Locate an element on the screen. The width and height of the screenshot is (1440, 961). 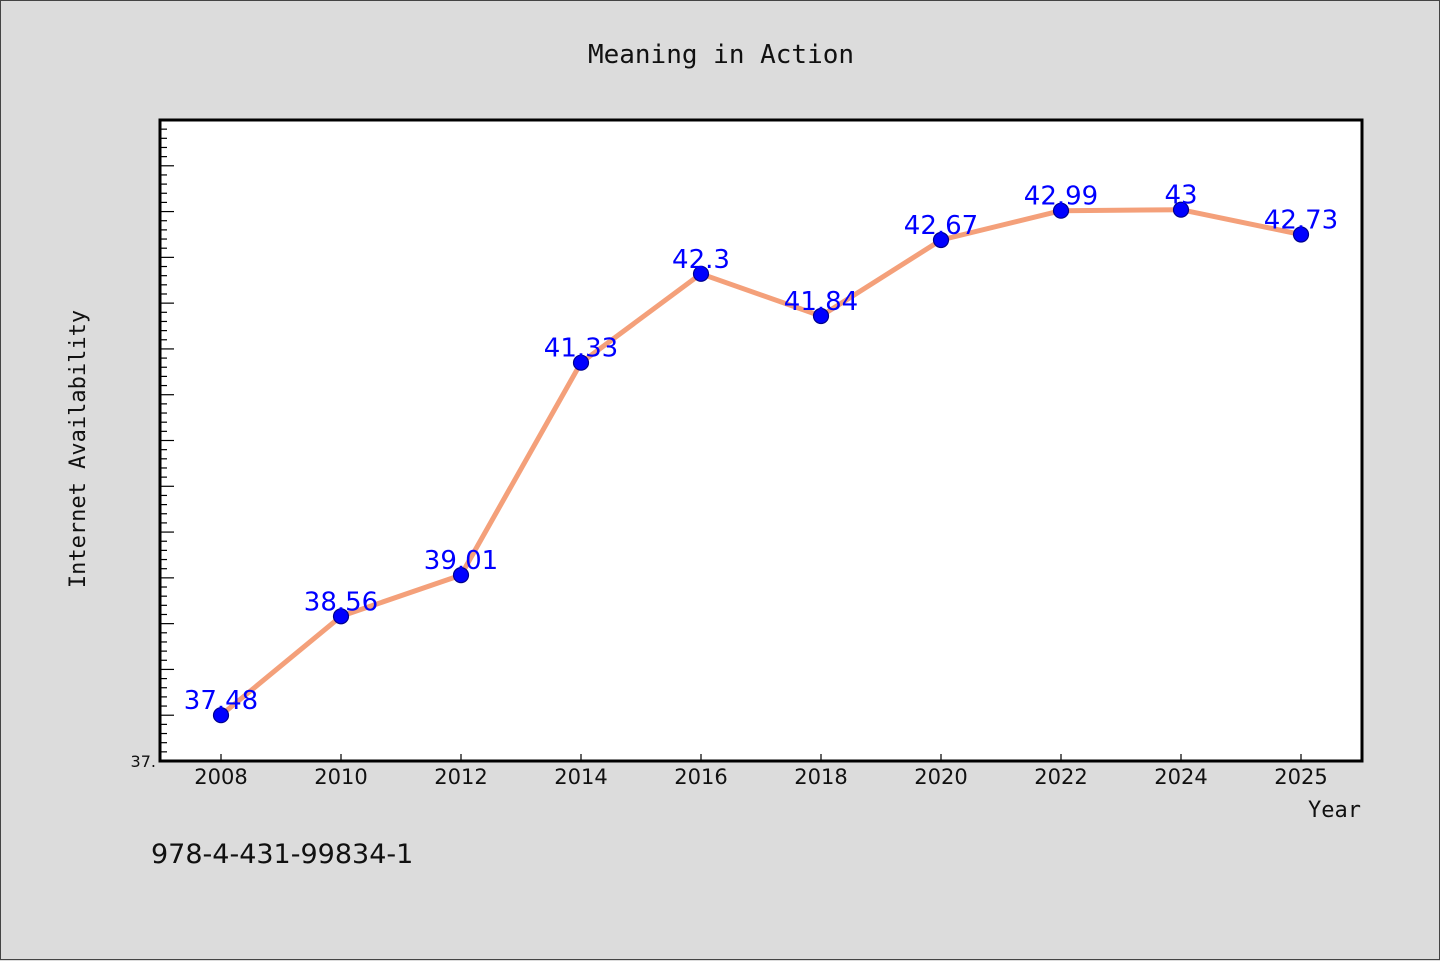
chart-title: Meaning in Action is located at coordinates (721, 55).